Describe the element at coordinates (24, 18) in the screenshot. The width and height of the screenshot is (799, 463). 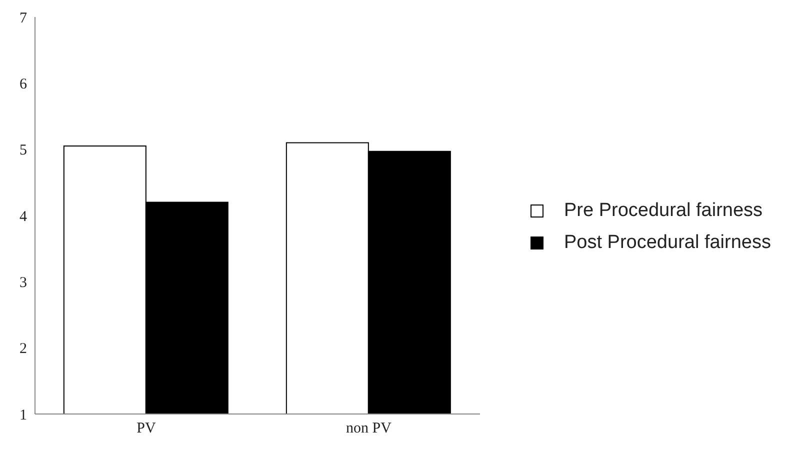
I see `y-tick-label: 7` at that location.